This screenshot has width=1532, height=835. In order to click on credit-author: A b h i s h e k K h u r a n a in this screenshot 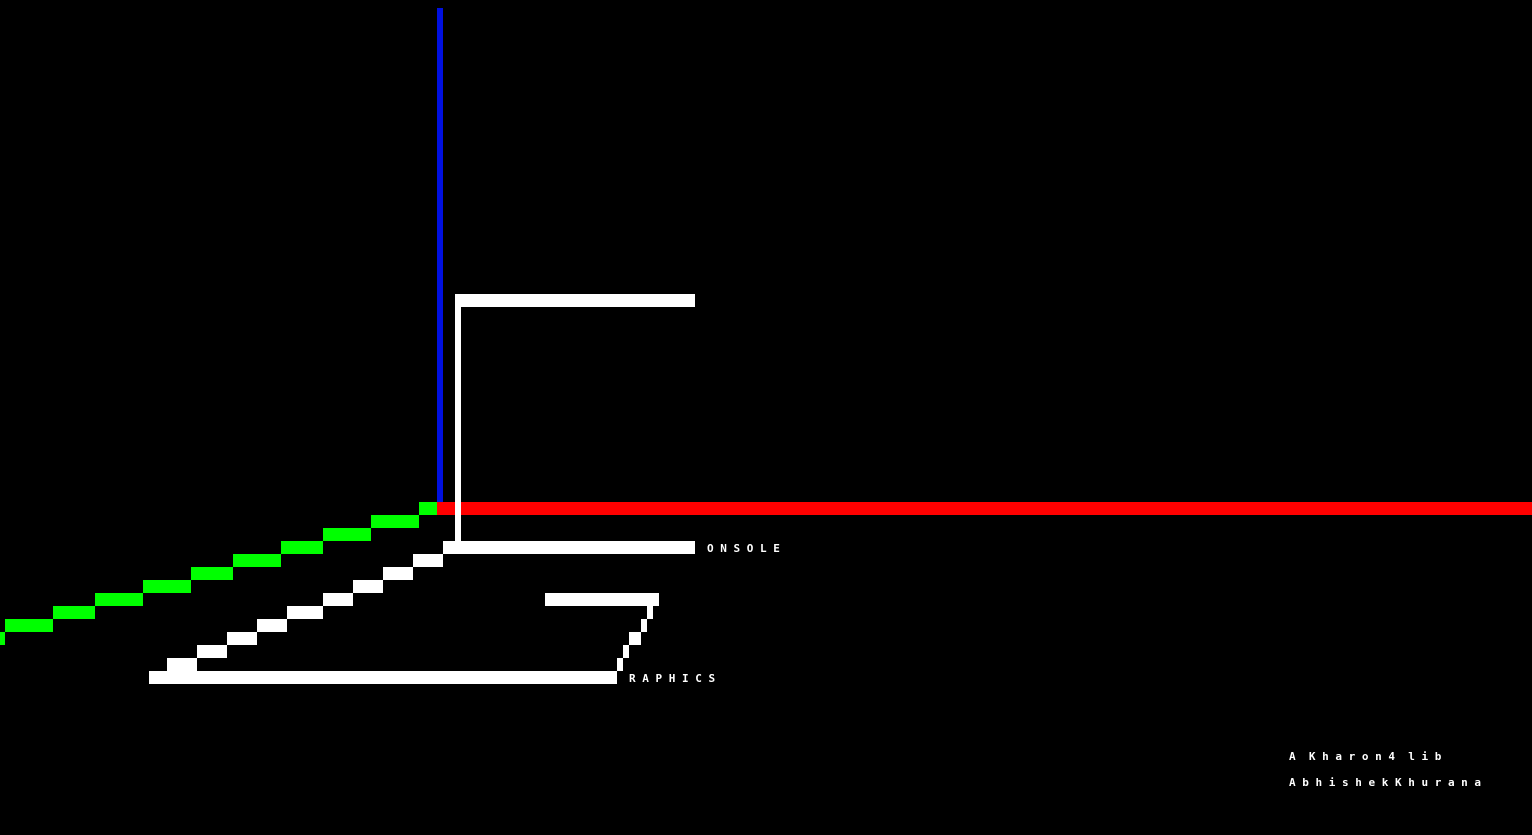, I will do `click(1385, 782)`.